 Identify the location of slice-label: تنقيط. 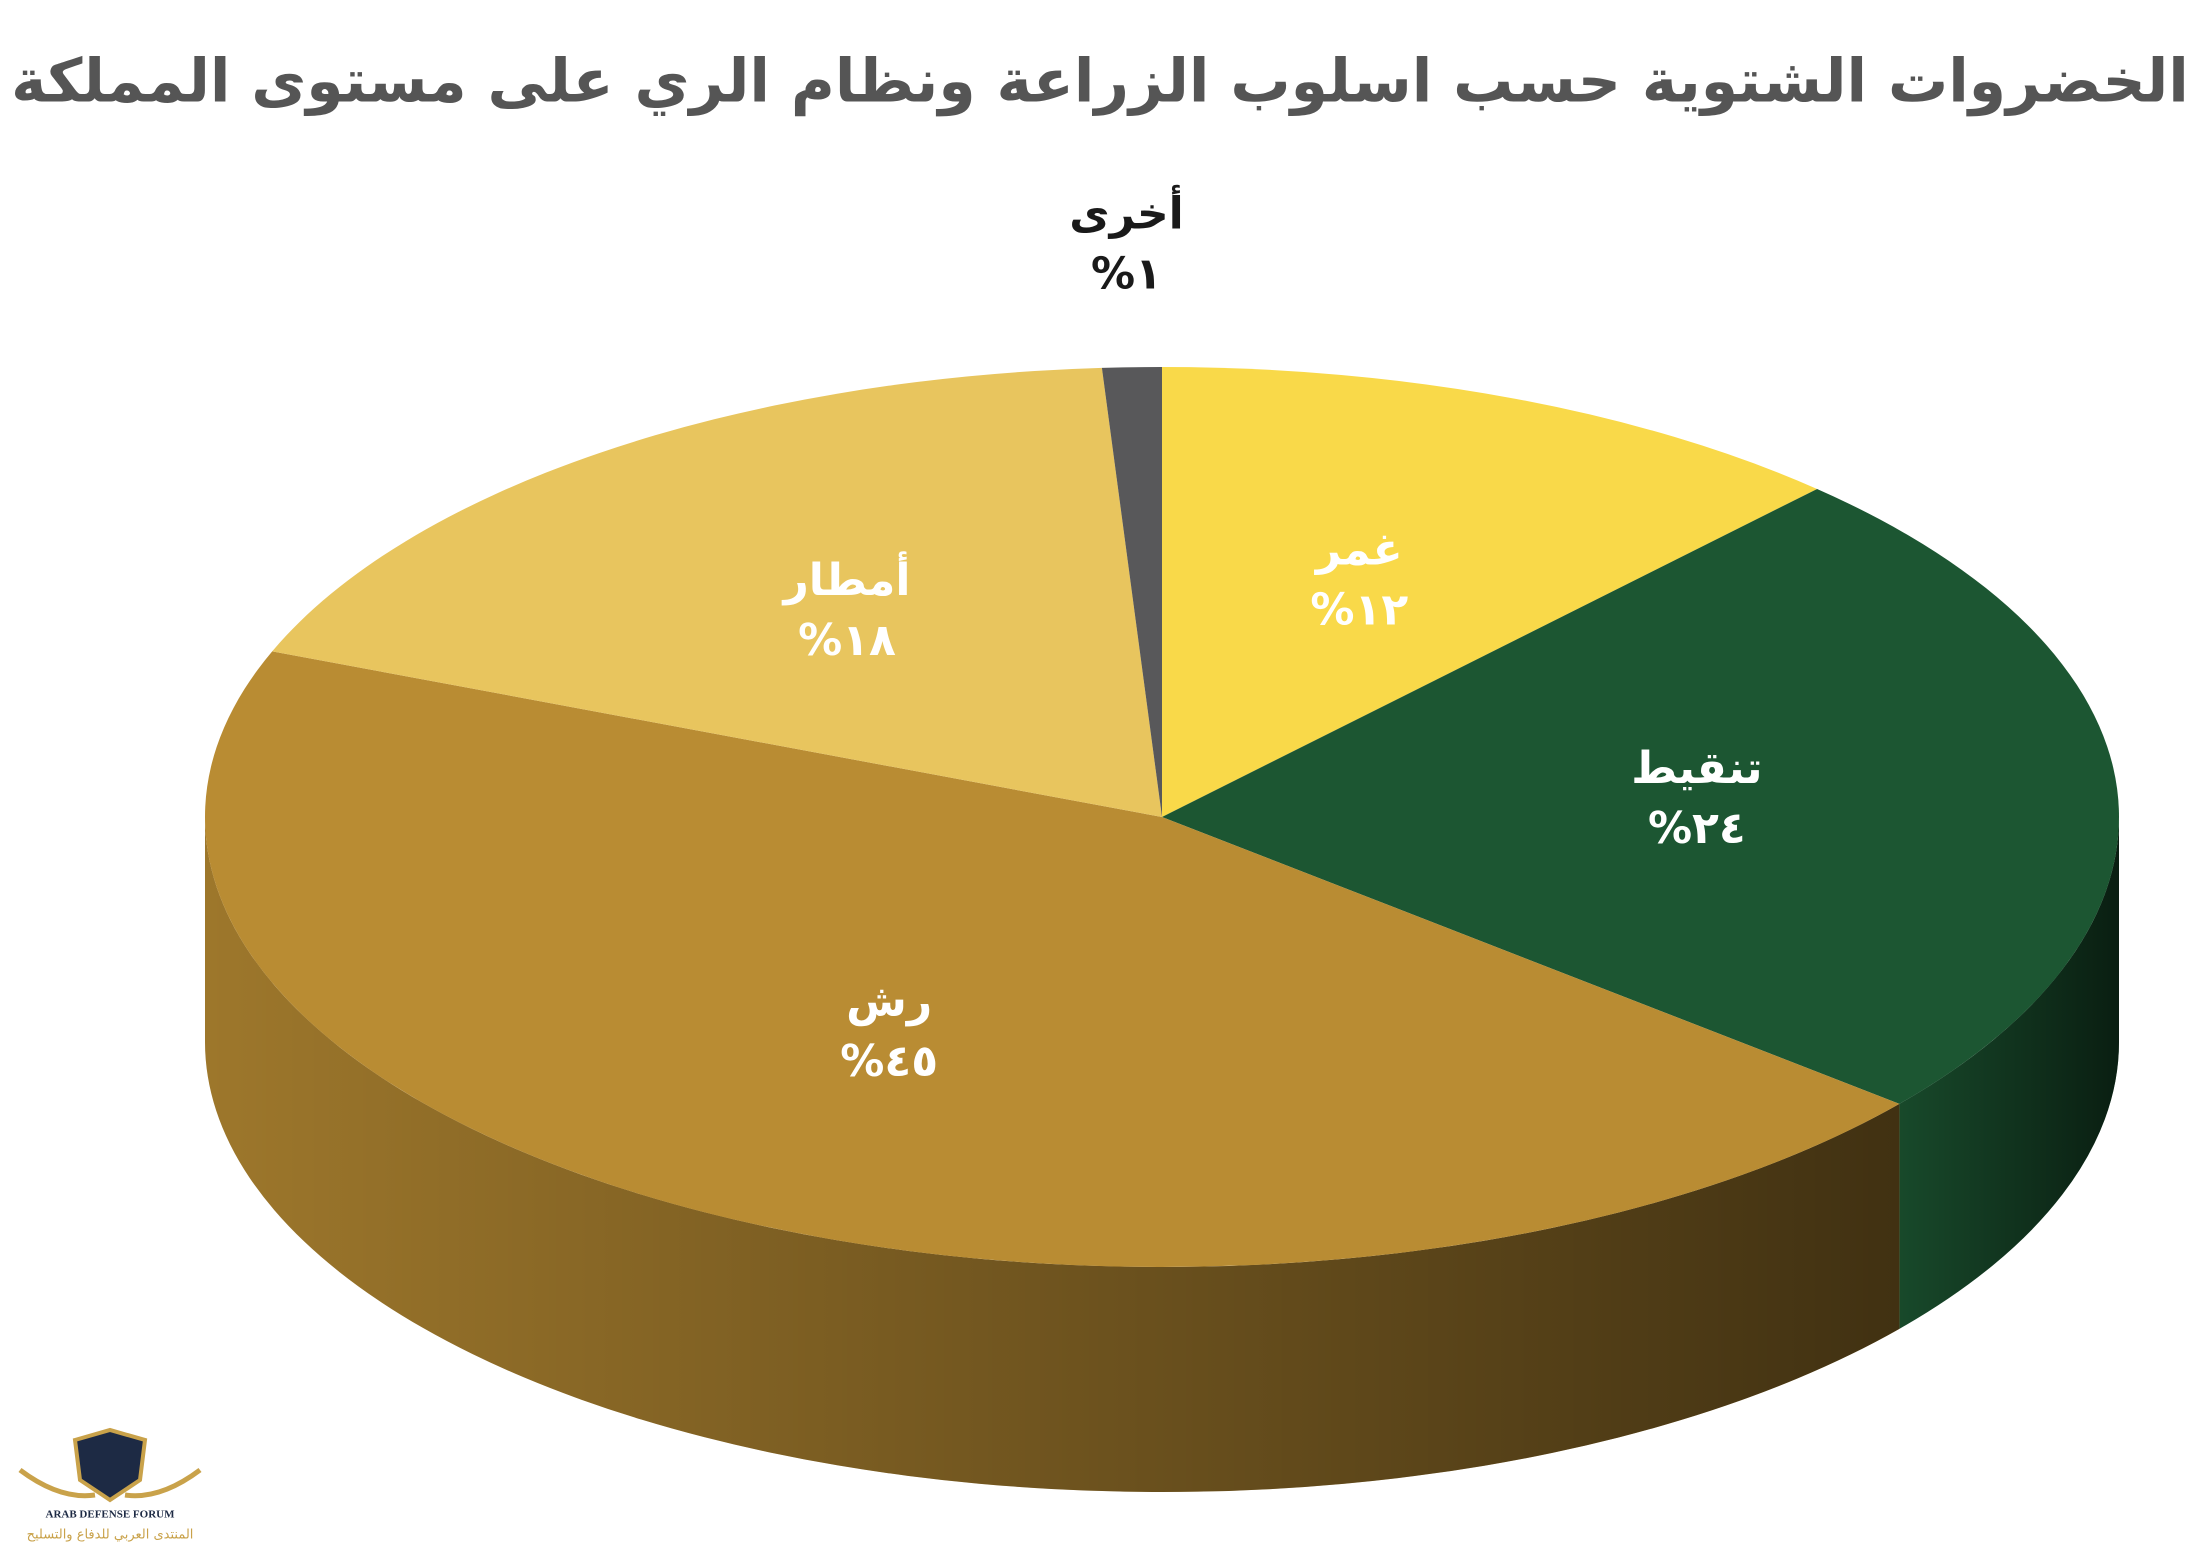
(1696, 768).